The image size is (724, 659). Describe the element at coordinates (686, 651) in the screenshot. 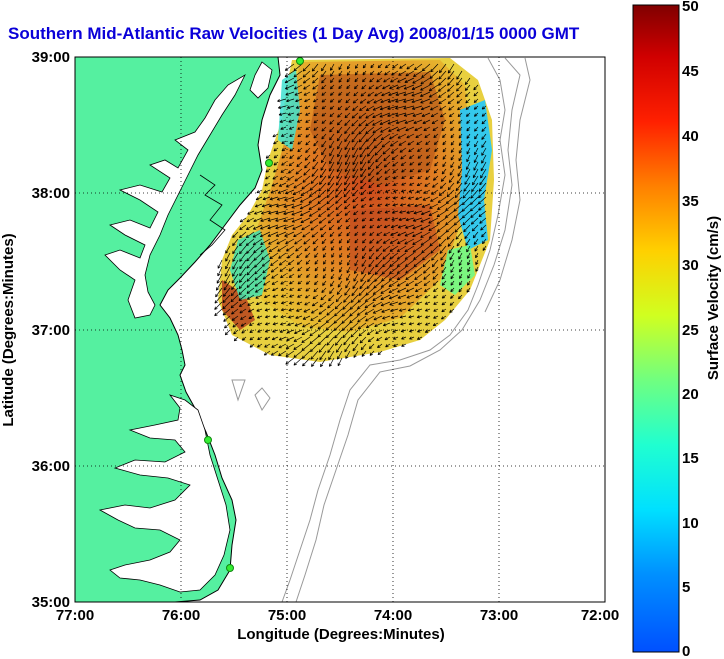

I see `colorbar-tick-label: 0` at that location.